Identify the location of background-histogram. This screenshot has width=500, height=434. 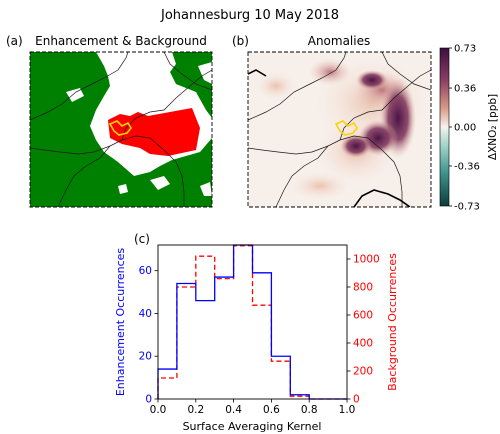
(252, 322).